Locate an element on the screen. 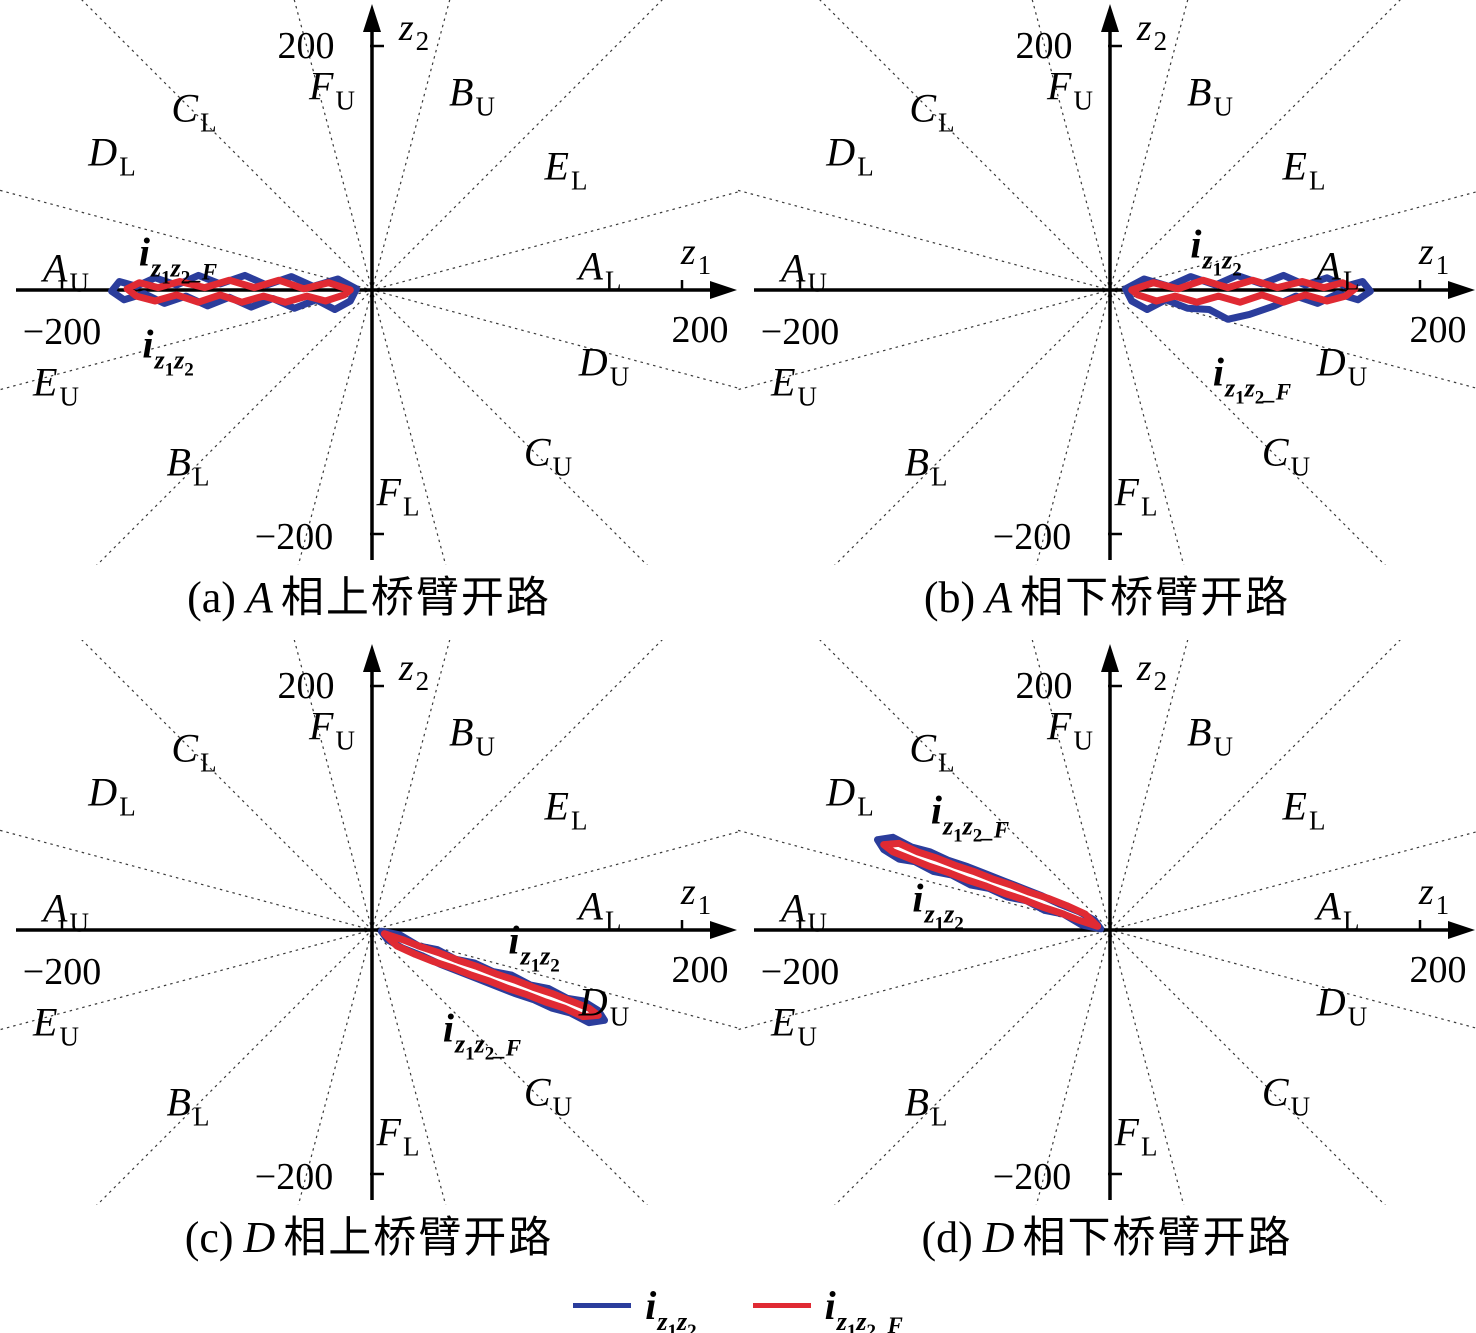  legend-item-izzF: iz1z2_F is located at coordinates (827, 1307).